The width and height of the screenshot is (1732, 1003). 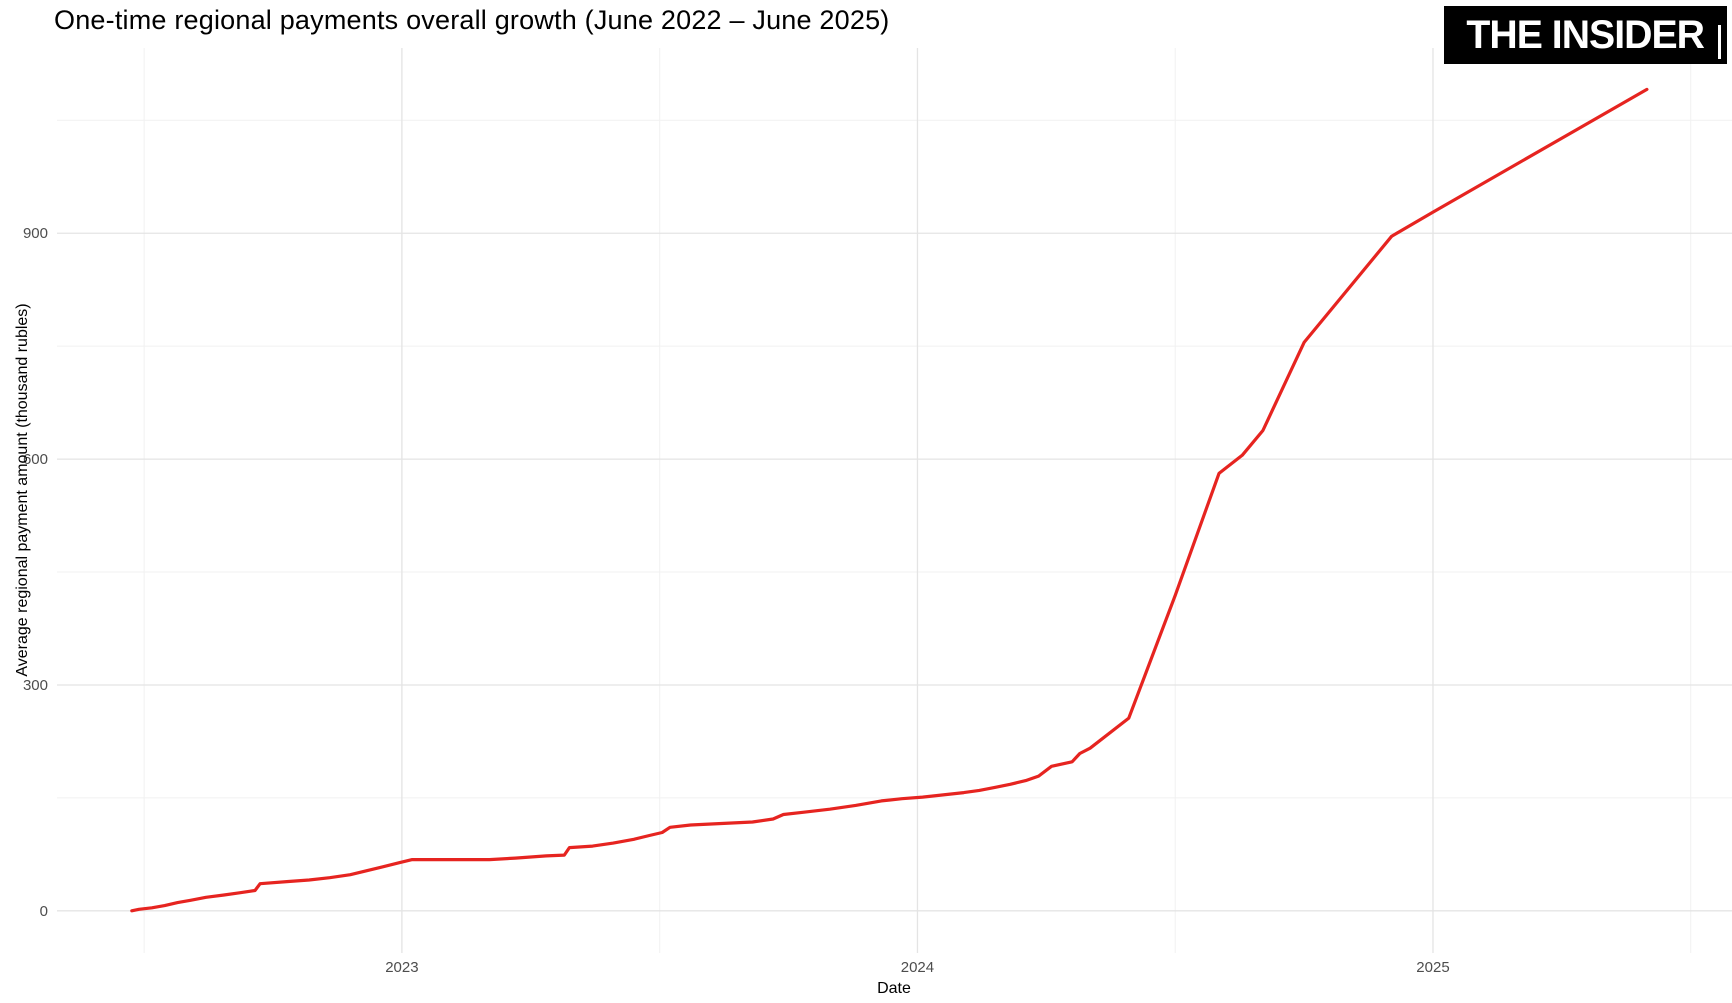 I want to click on x-axis-title: Date, so click(x=894, y=988).